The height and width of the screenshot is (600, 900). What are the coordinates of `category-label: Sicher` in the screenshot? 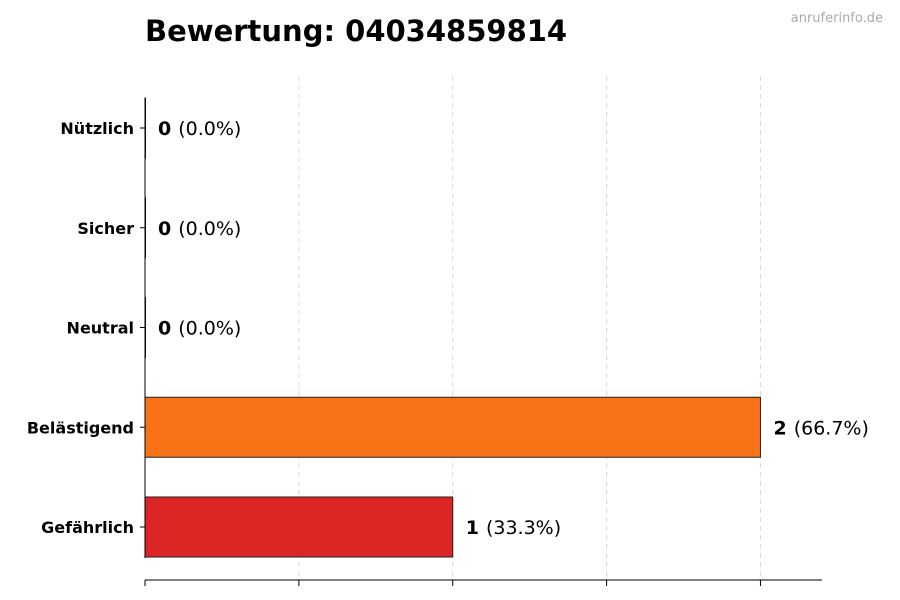 It's located at (105, 228).